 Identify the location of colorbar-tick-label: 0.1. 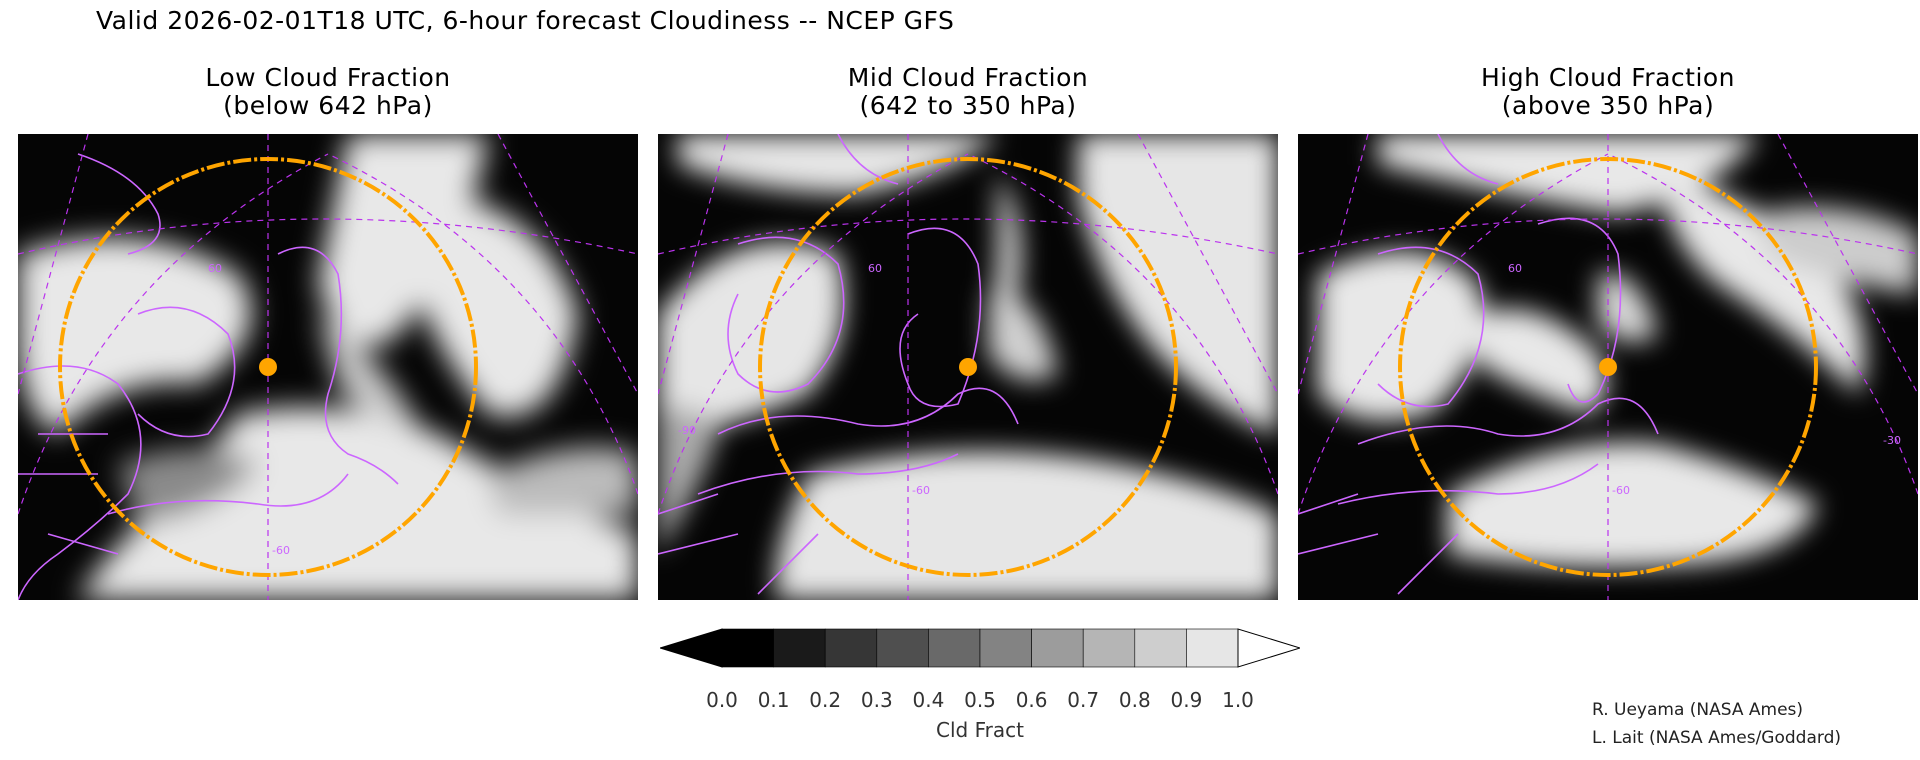
(773, 700).